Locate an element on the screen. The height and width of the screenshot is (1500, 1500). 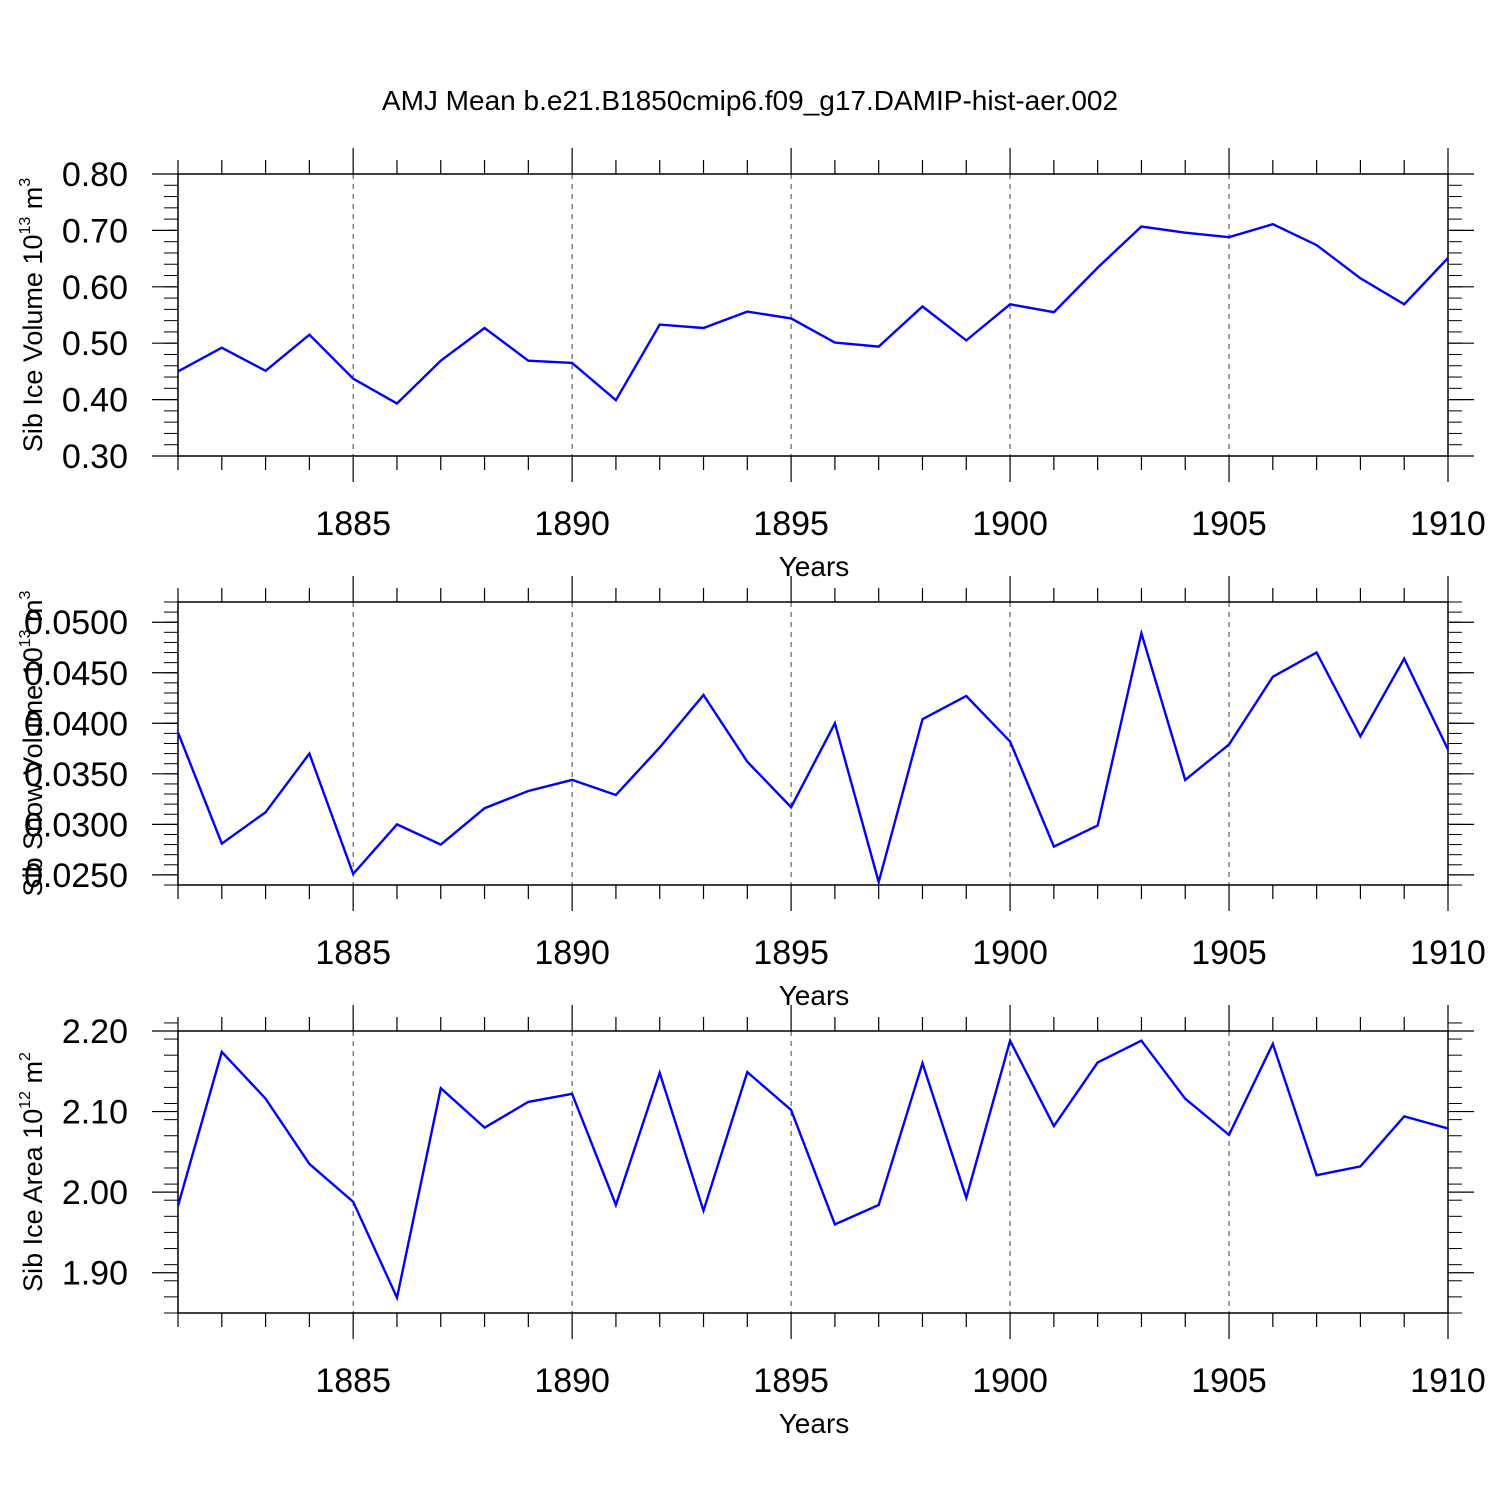
y-axis-label-text: Sib Snow Volume 10 is located at coordinates (33, 771).